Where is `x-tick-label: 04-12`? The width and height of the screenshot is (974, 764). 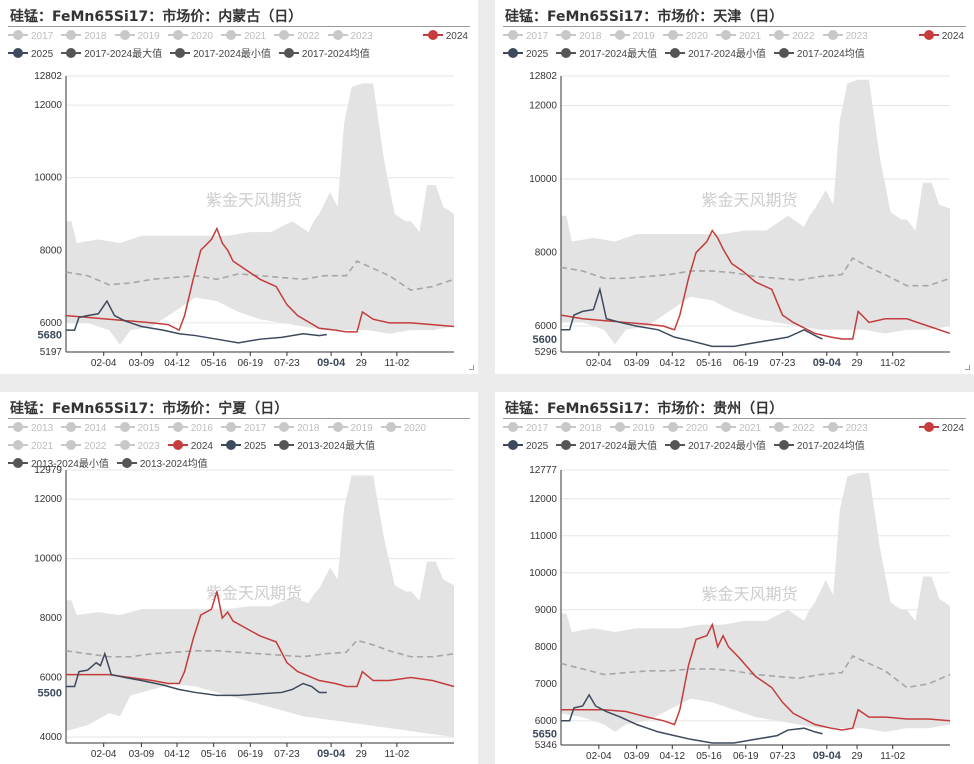
x-tick-label: 04-12 is located at coordinates (177, 754).